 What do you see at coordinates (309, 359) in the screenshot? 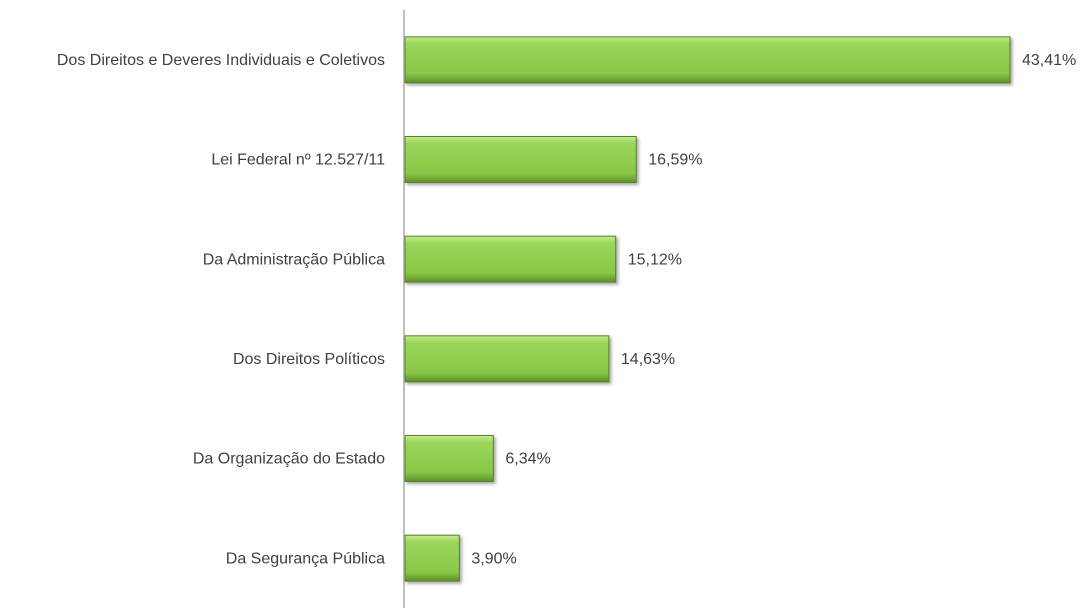
I see `category-label: Dos Direitos Políticos` at bounding box center [309, 359].